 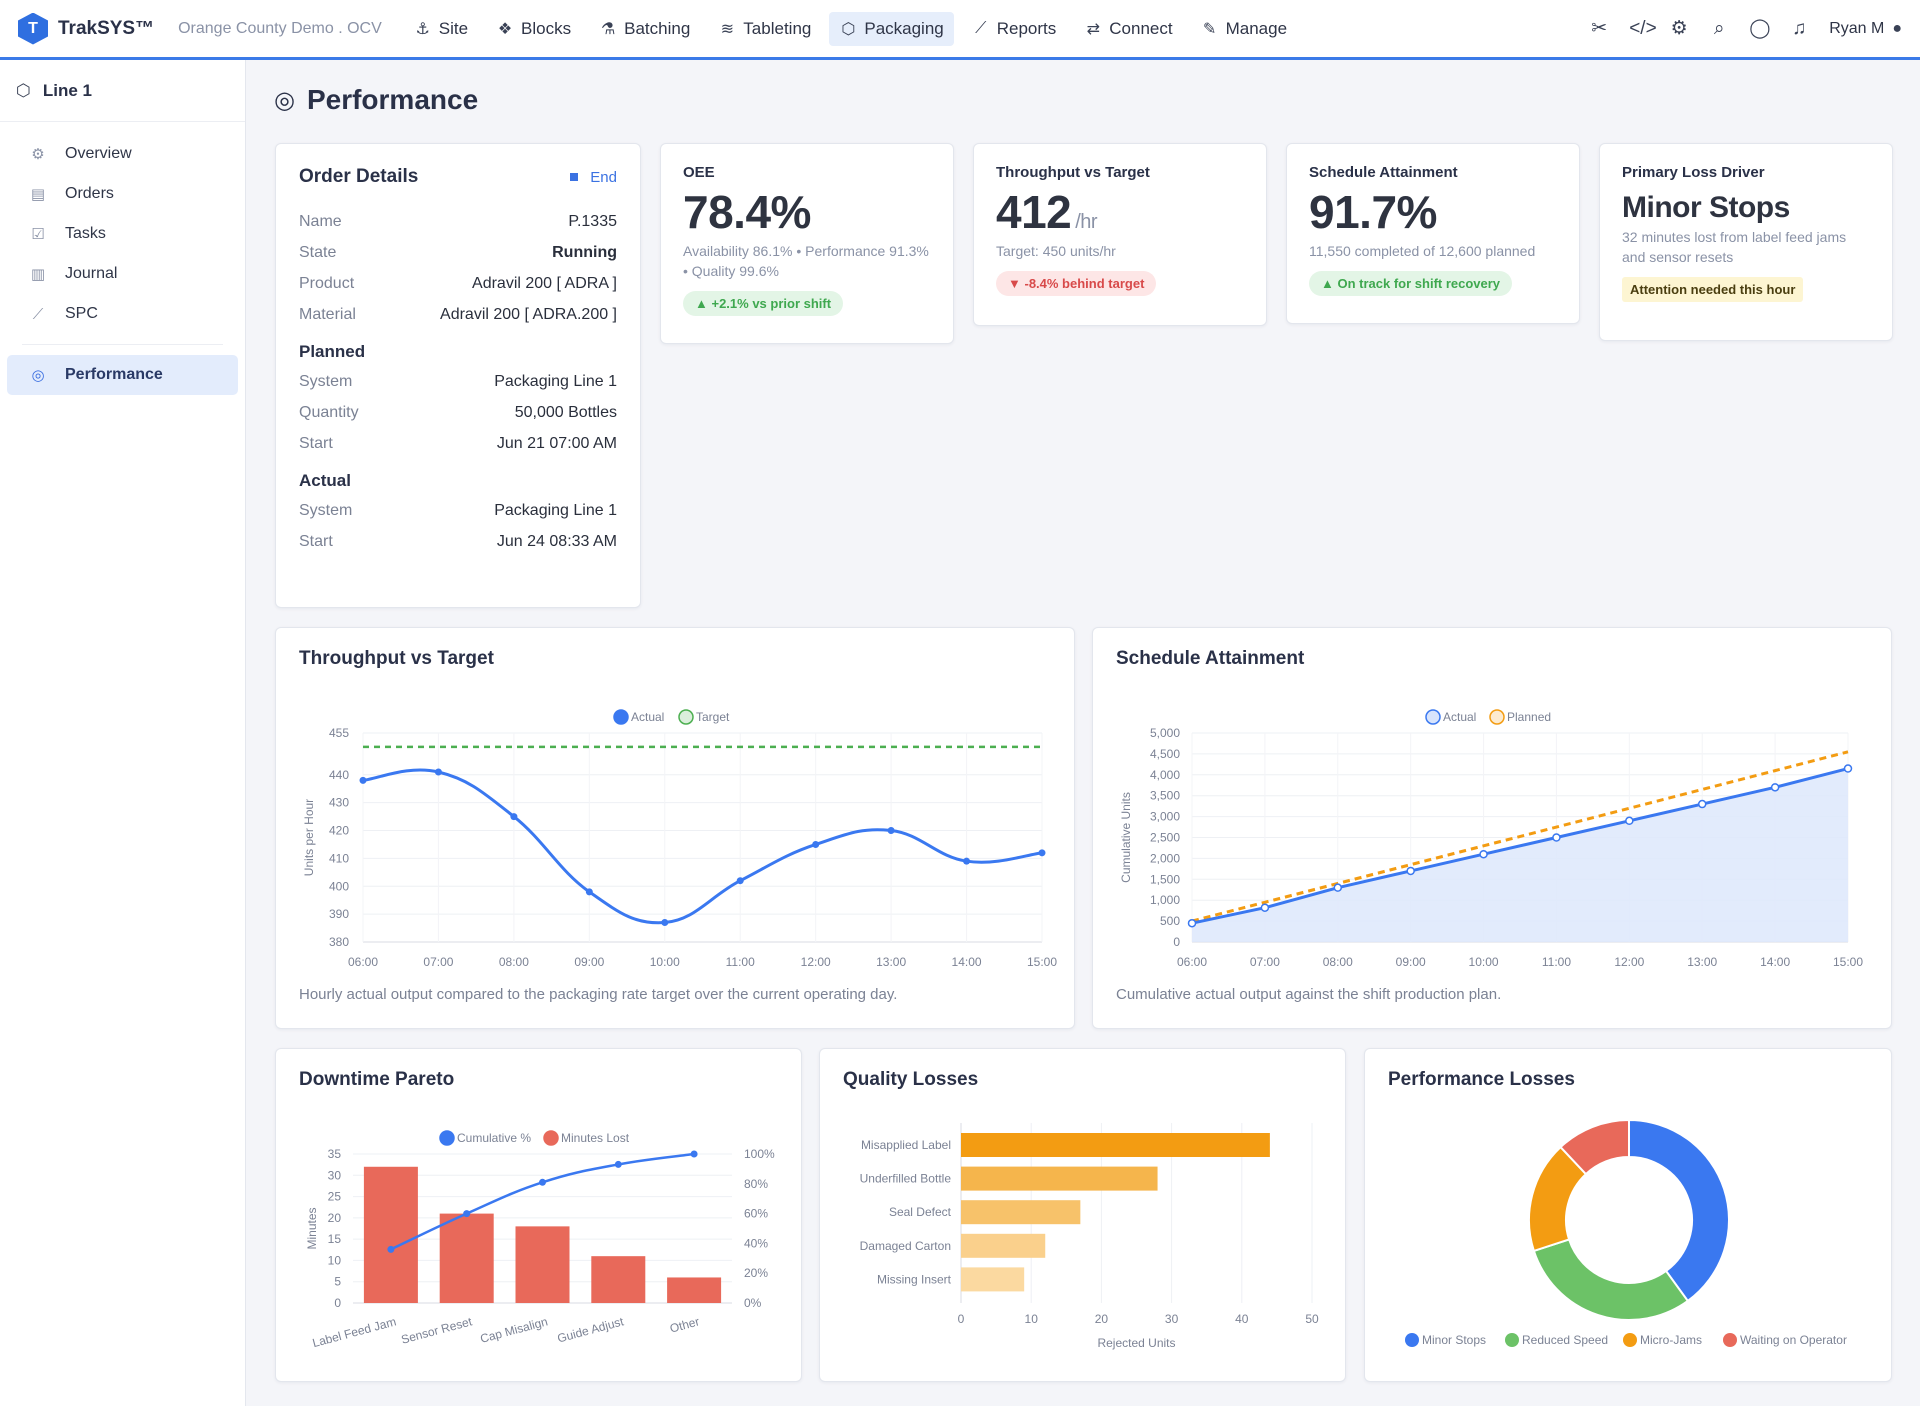 I want to click on bell-icon: ♫, so click(x=1799, y=28).